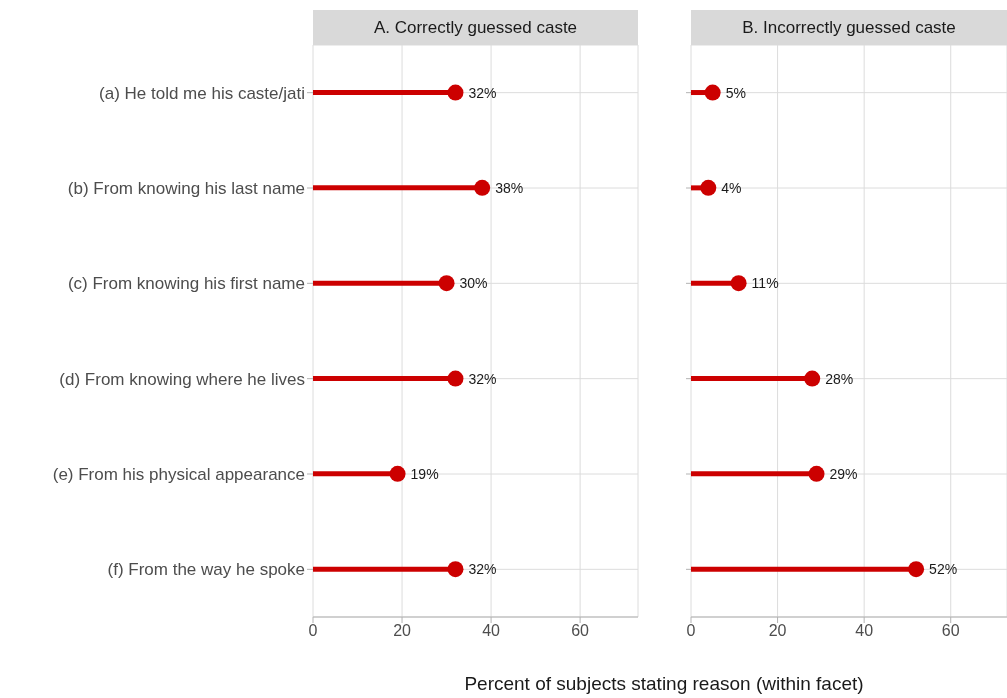 The height and width of the screenshot is (698, 1007). I want to click on data-label: 38%, so click(509, 187).